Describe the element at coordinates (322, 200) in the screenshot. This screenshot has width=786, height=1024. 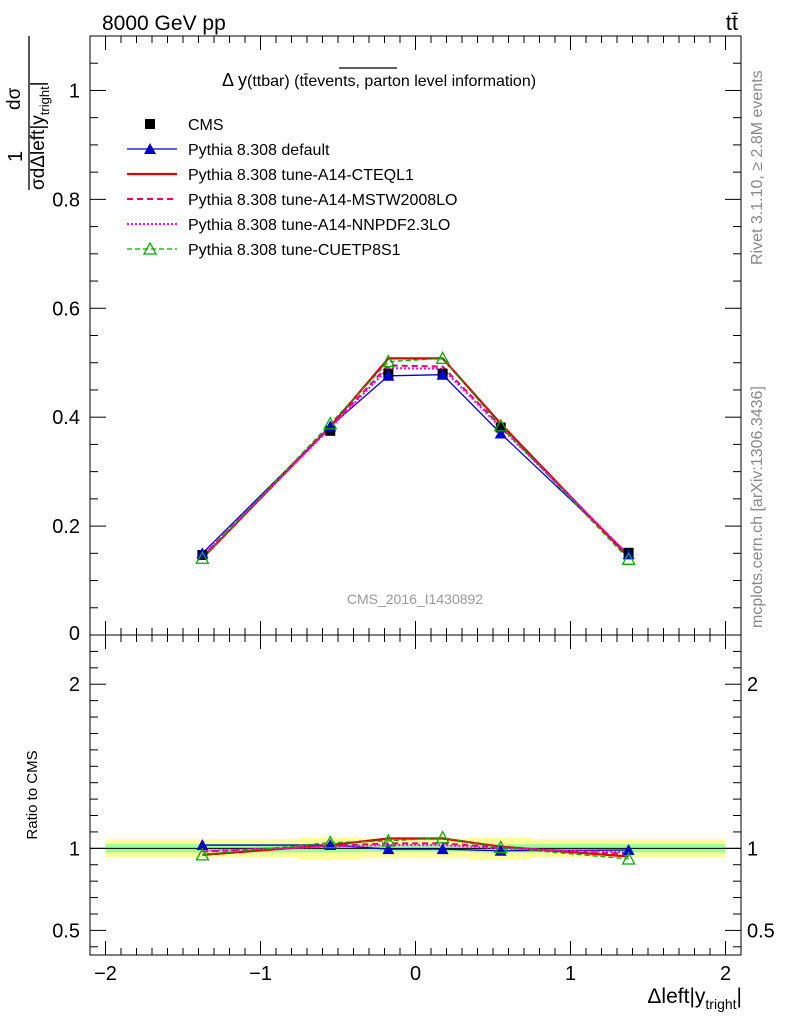
I see `legend-label-mstw: Pythia 8.308 tune-A14-MSTW2008LO` at that location.